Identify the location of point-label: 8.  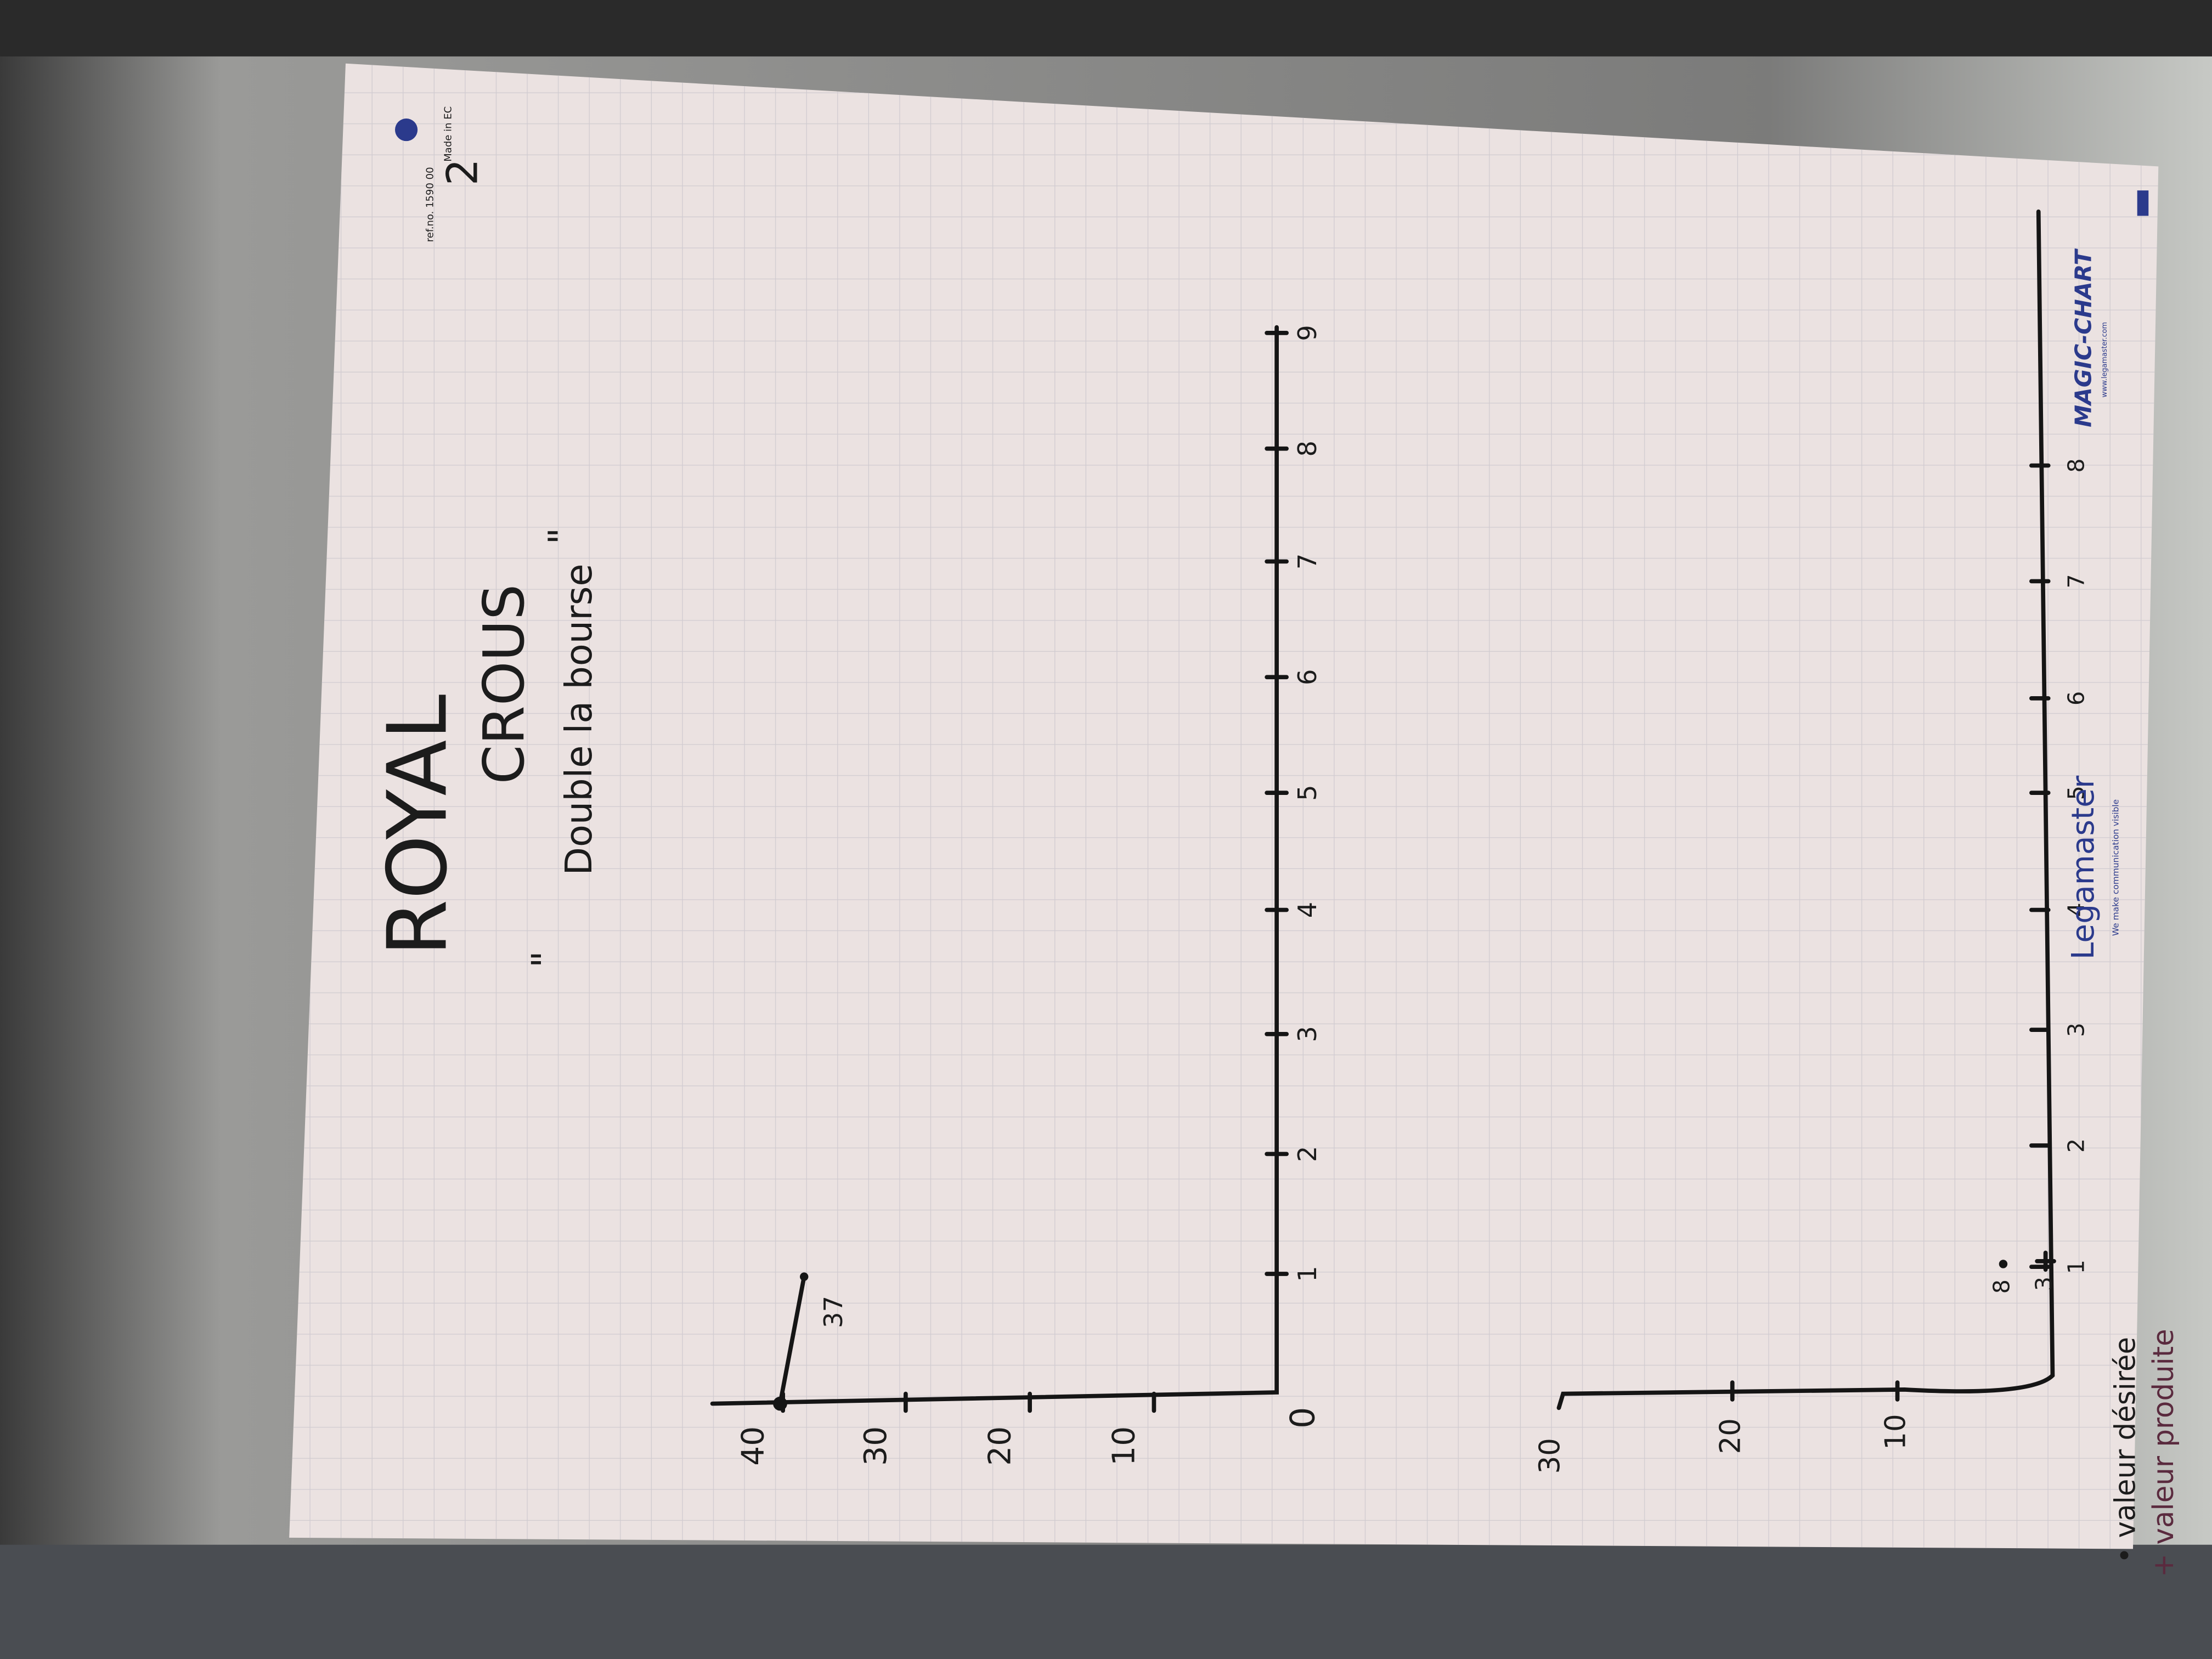
(2002, 1286).